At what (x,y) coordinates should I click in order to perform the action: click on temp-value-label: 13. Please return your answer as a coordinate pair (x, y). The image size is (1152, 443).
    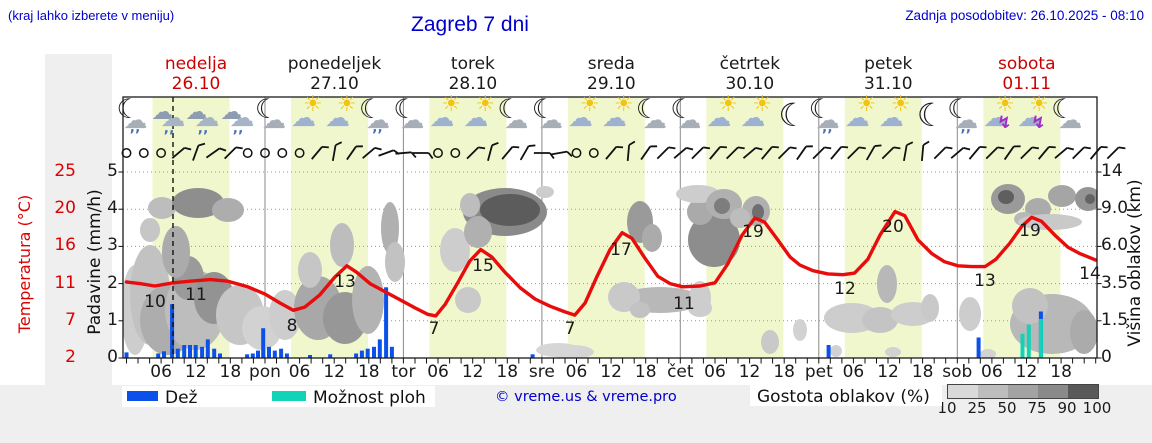
    Looking at the image, I should click on (985, 281).